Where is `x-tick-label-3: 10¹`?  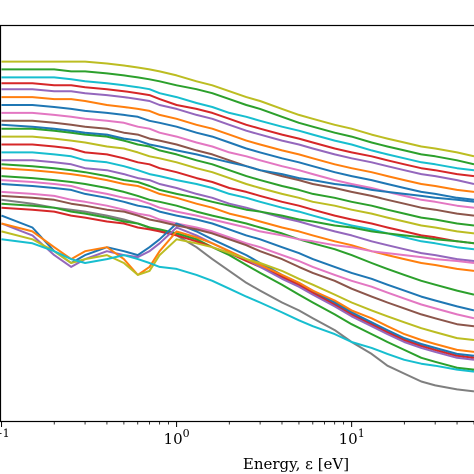 x-tick-label-3: 10¹ is located at coordinates (352, 437).